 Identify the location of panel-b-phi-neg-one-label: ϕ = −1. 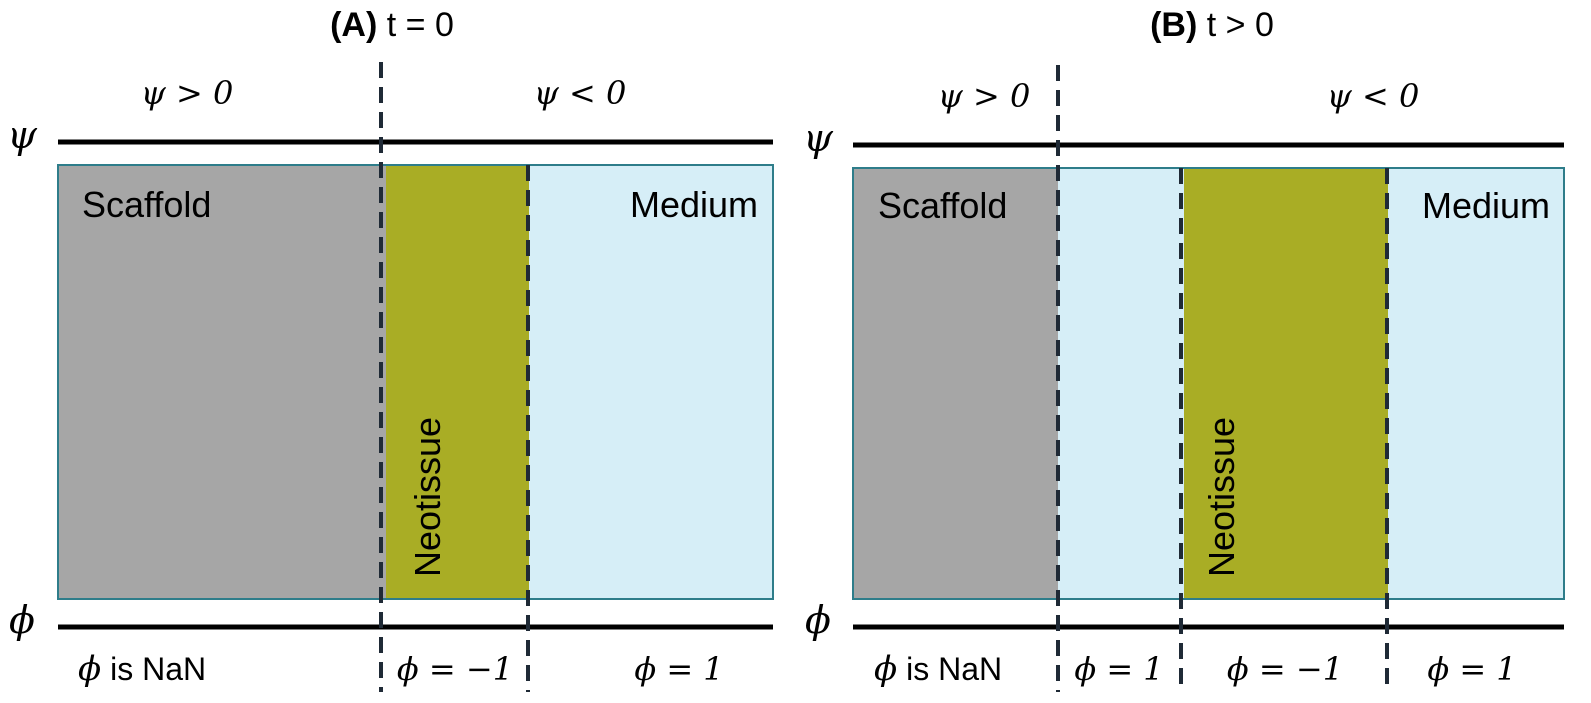
(1285, 669).